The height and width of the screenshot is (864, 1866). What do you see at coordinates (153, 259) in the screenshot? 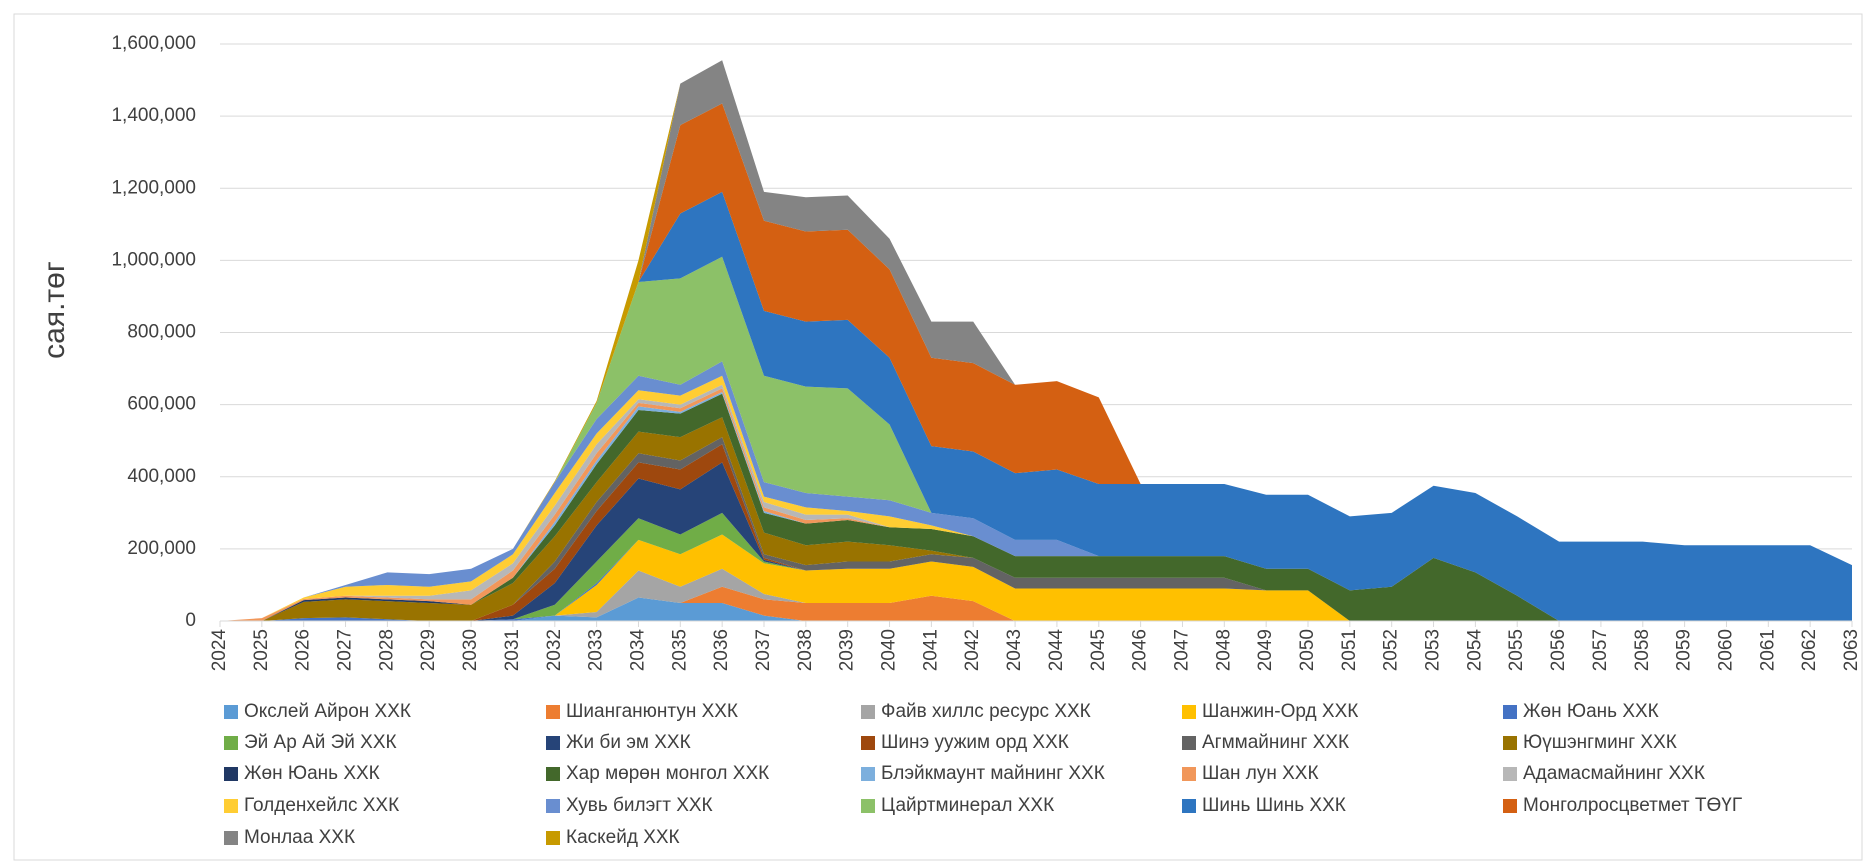
I see `y-tick-label: 1,000,000` at bounding box center [153, 259].